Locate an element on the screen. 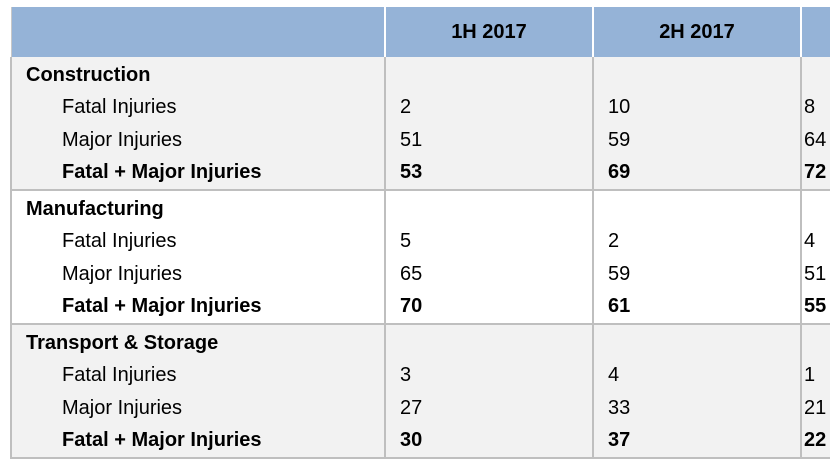  cell-2h-2017: 2 is located at coordinates (697, 241).